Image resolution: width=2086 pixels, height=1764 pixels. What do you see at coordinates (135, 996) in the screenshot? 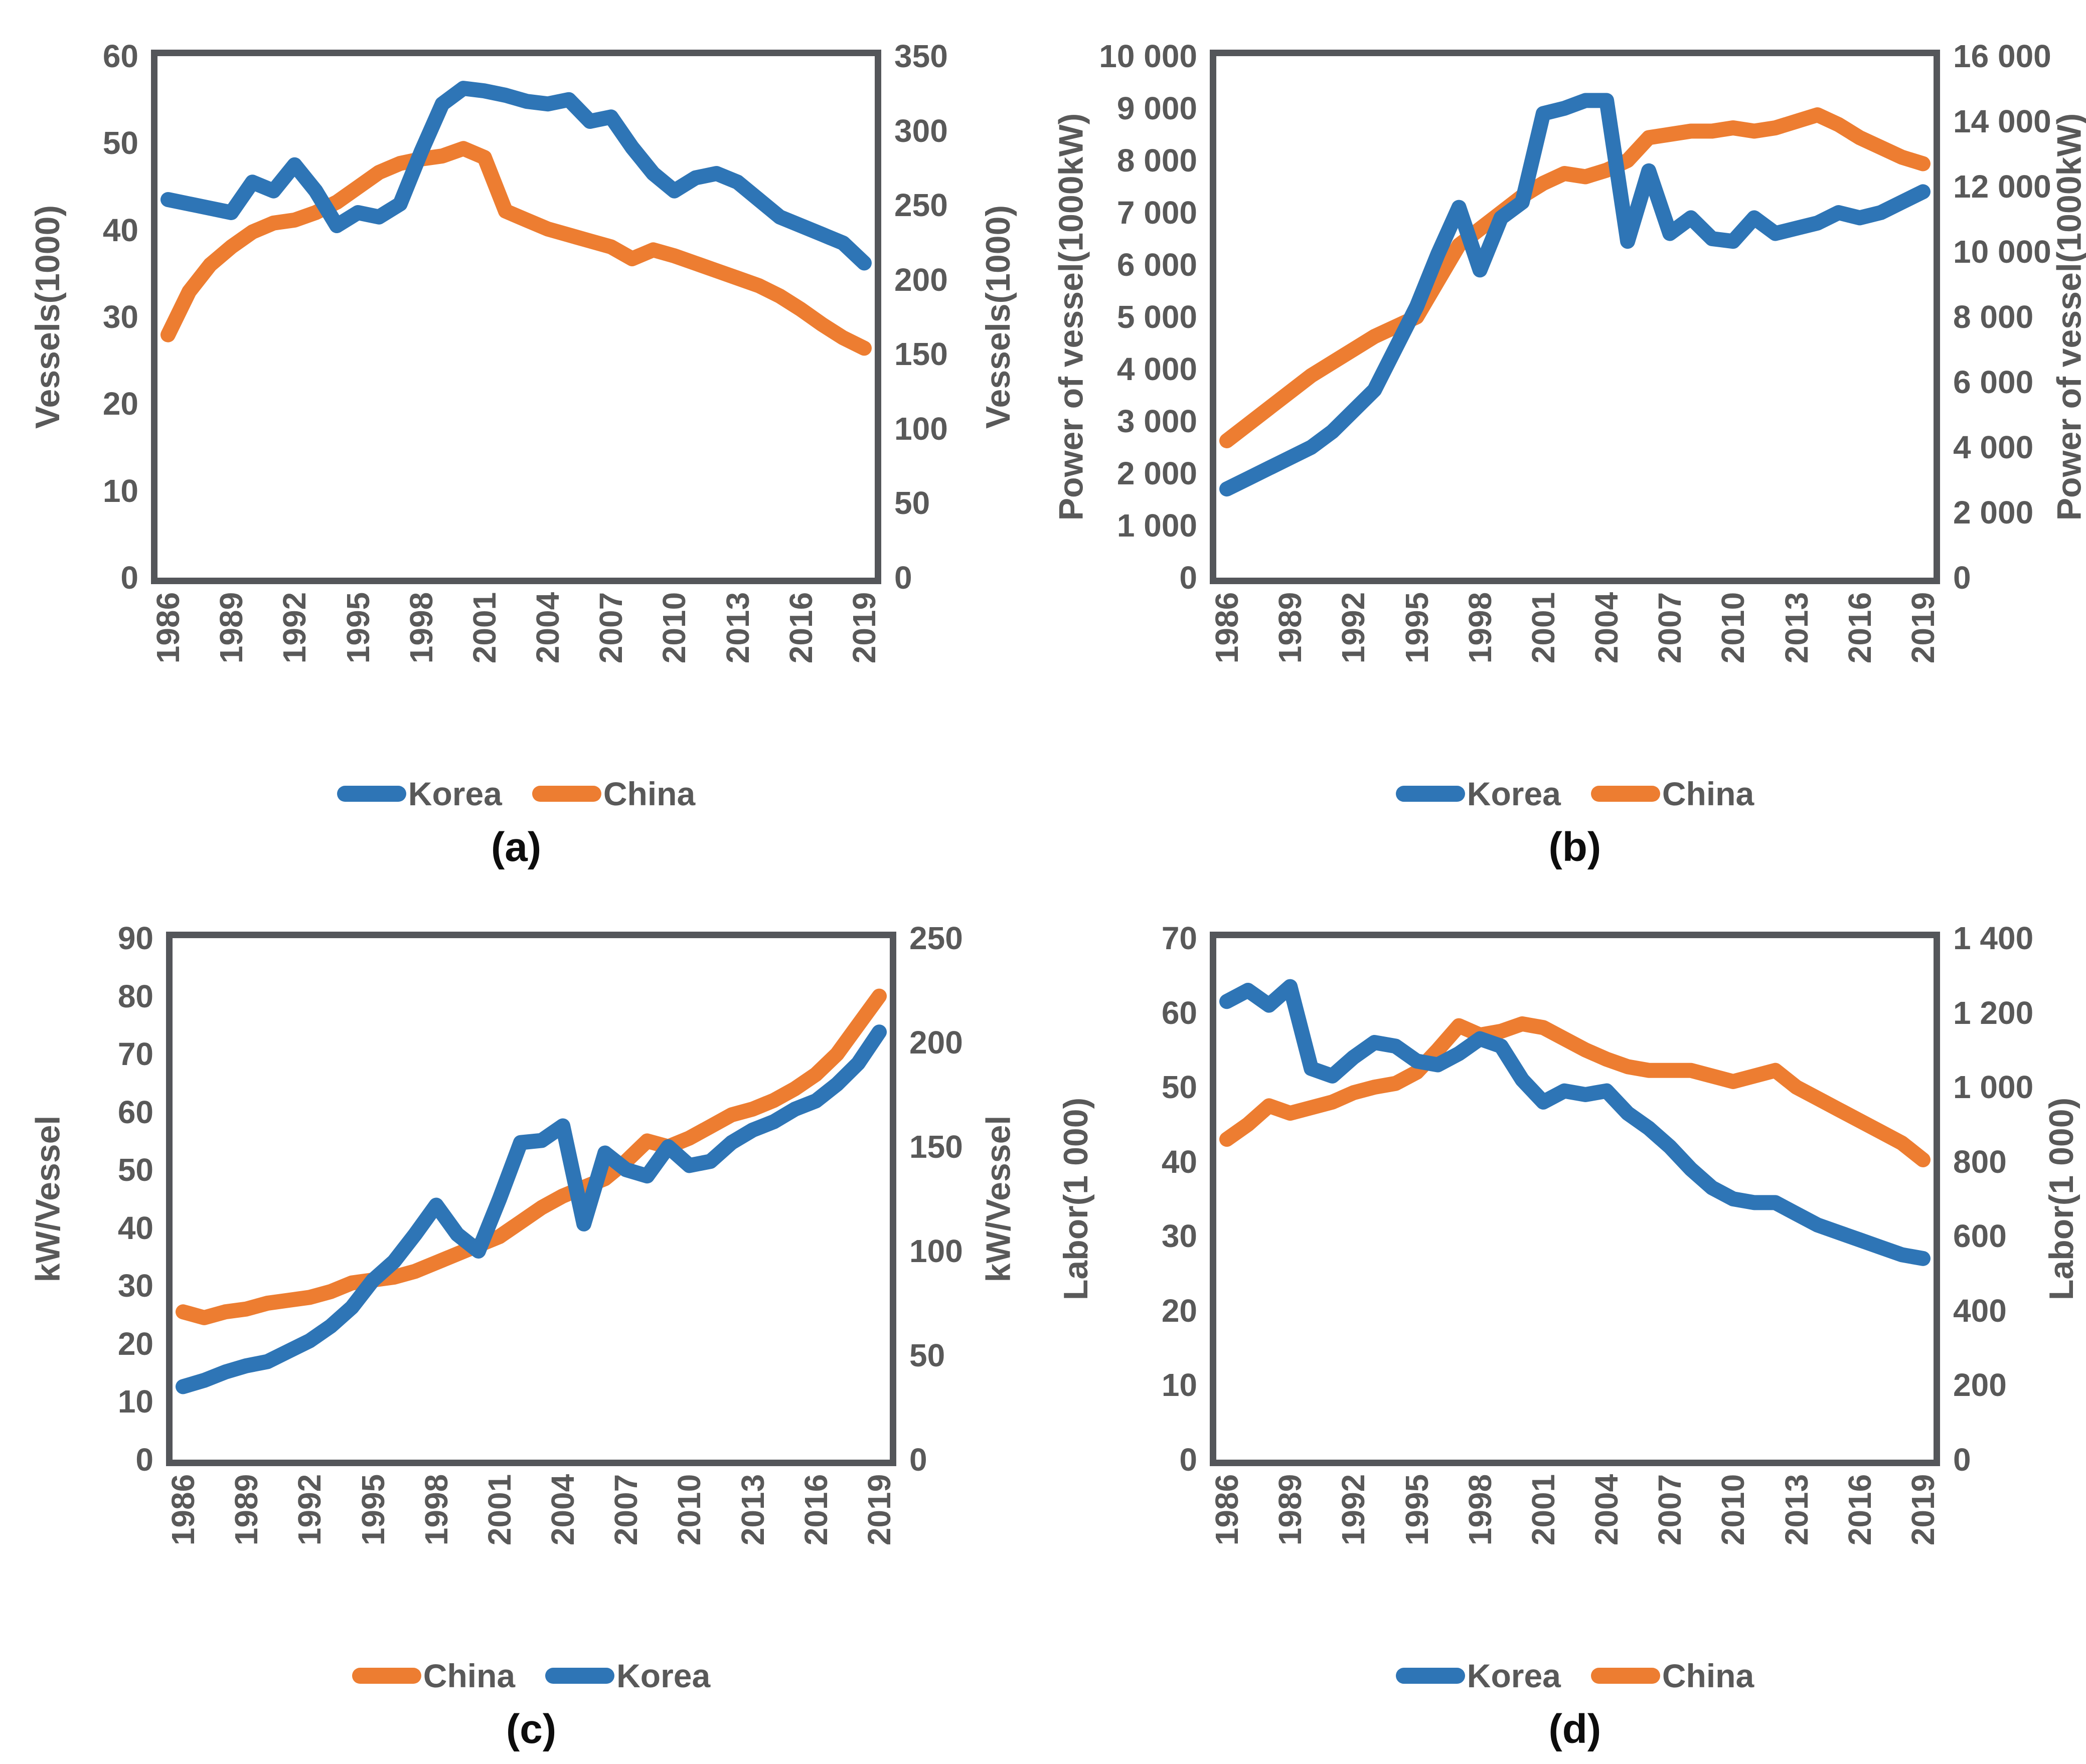
I see `left-axis-tick-label: 80` at bounding box center [135, 996].